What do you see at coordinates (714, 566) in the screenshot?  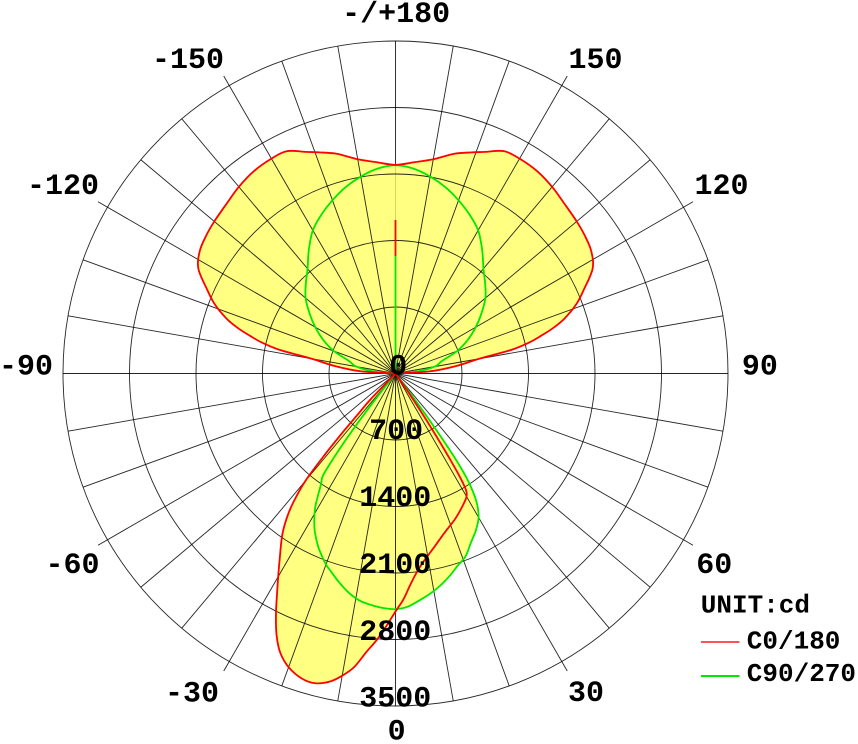 I see `svg-text: 60` at bounding box center [714, 566].